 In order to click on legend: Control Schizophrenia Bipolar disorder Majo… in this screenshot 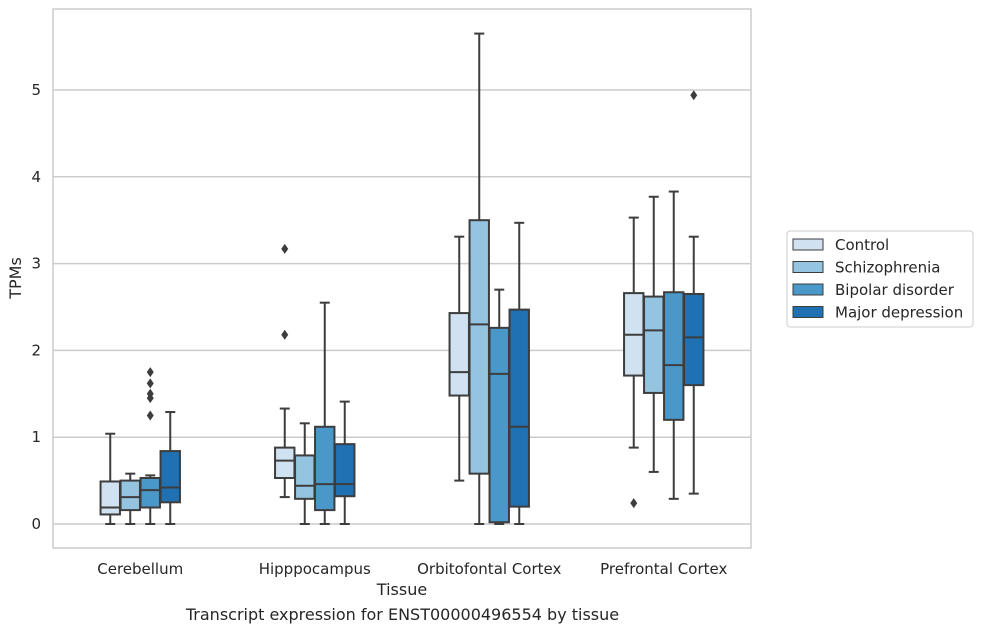, I will do `click(880, 279)`.